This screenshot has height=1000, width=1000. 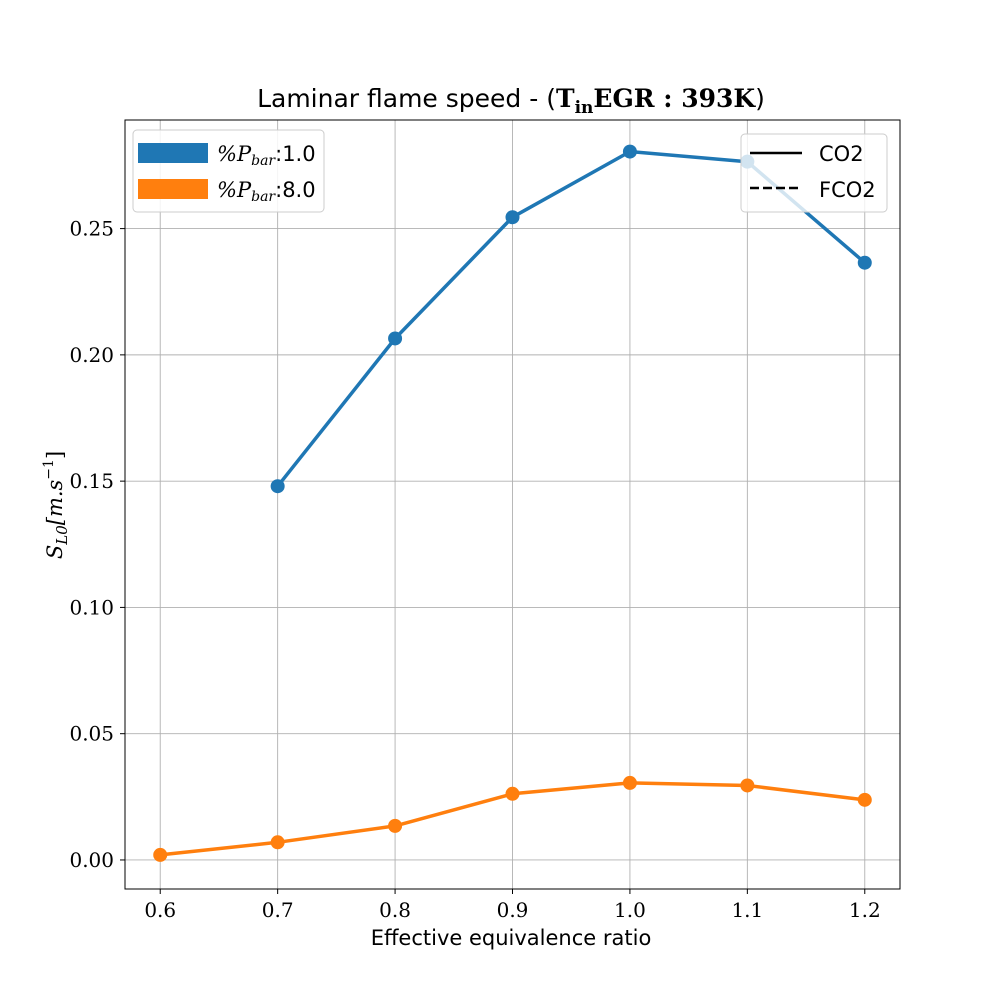 What do you see at coordinates (278, 910) in the screenshot?
I see `x-tick-label-1: 0.7` at bounding box center [278, 910].